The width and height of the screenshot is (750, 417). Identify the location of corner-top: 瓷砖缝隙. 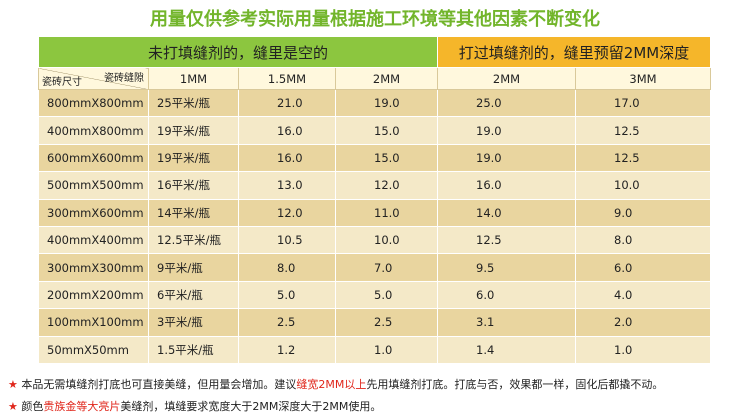
(124, 78).